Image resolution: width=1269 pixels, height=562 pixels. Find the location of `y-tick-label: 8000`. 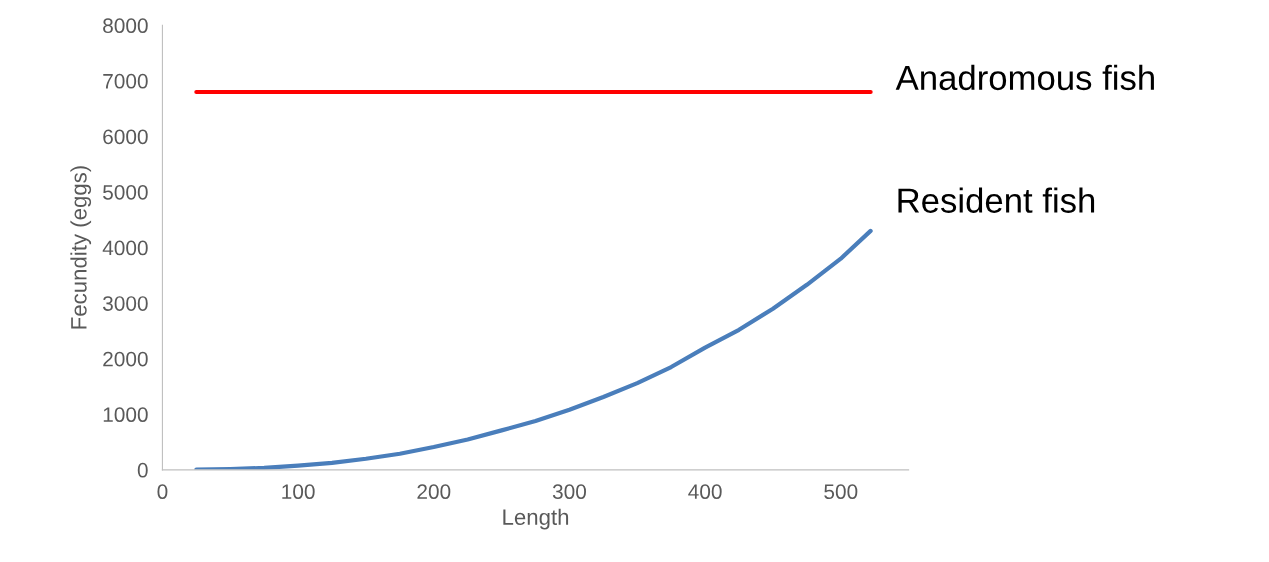

y-tick-label: 8000 is located at coordinates (125, 26).